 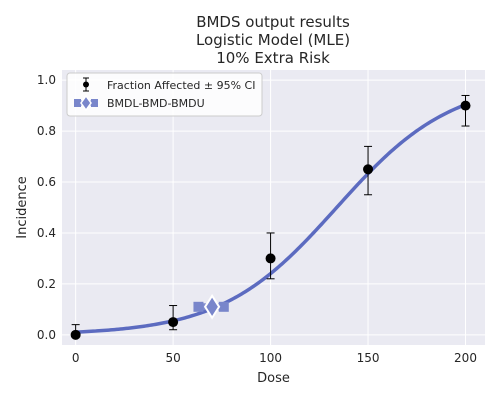 I want to click on legend-observed-label: Fraction Affected ± 95% CI, so click(x=181, y=85).